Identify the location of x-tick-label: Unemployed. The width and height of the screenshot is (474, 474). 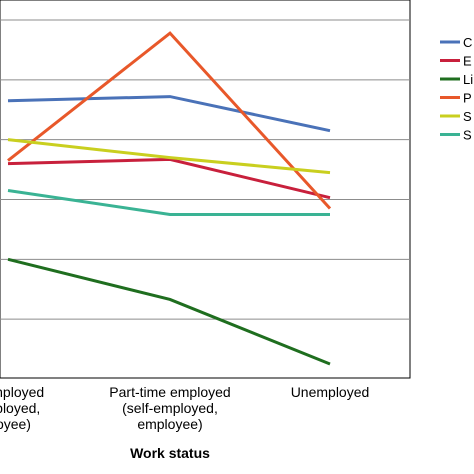
(330, 392).